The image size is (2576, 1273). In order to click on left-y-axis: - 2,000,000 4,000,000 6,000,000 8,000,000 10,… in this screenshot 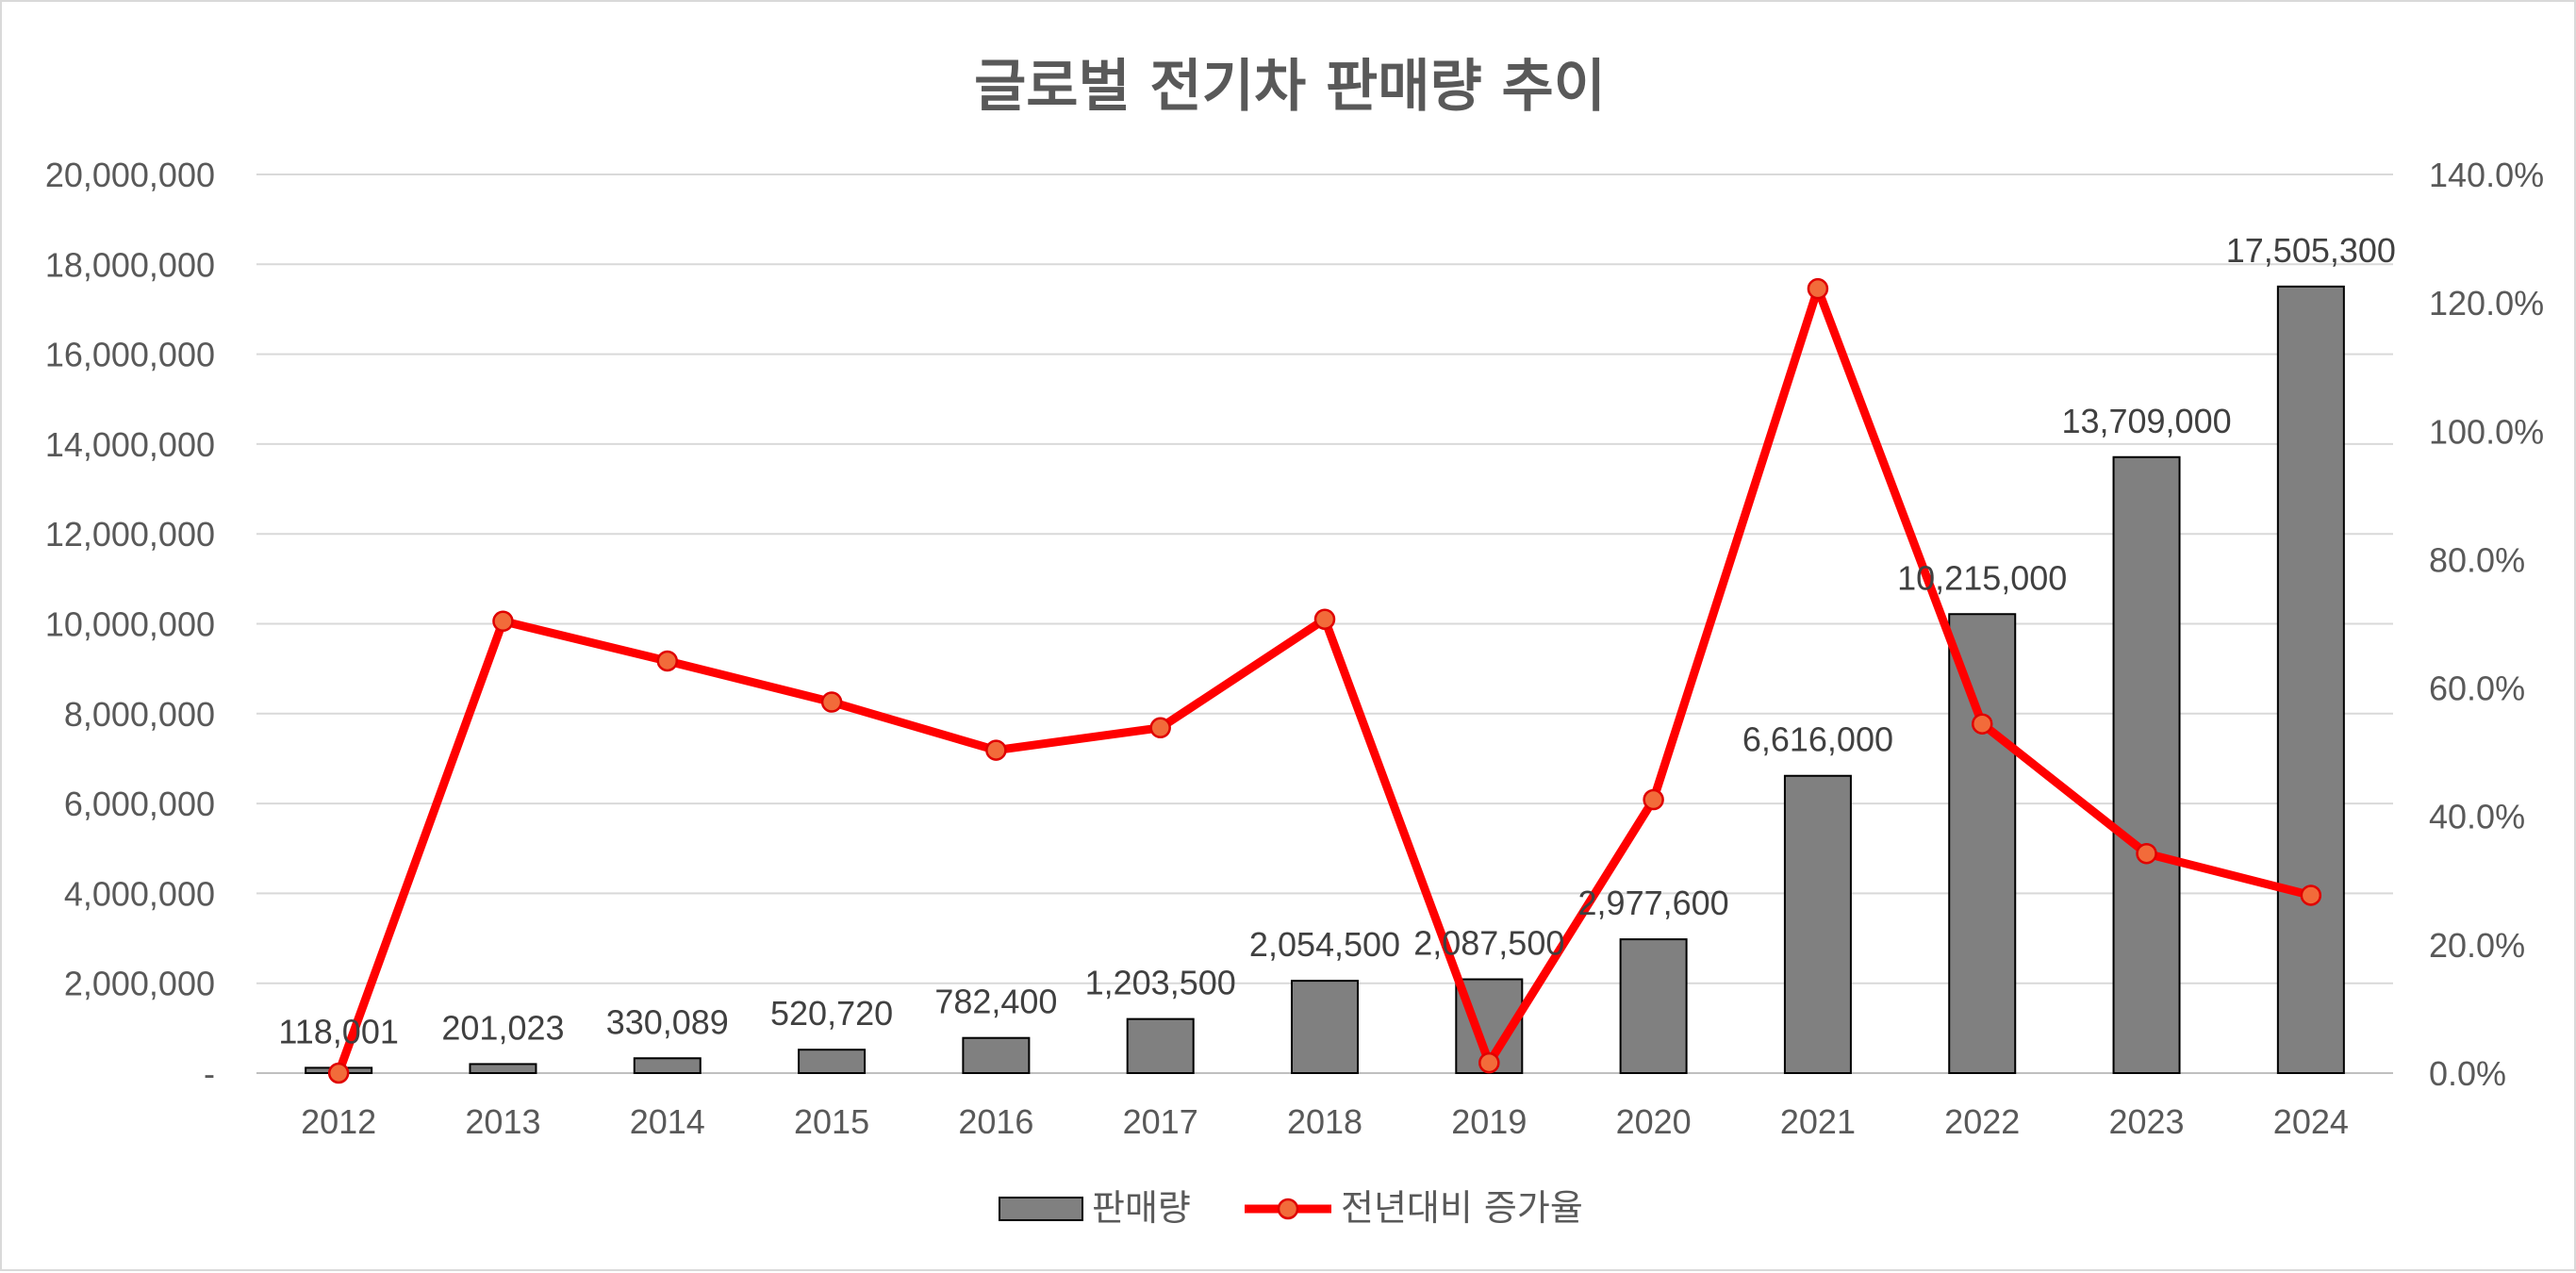, I will do `click(130, 624)`.